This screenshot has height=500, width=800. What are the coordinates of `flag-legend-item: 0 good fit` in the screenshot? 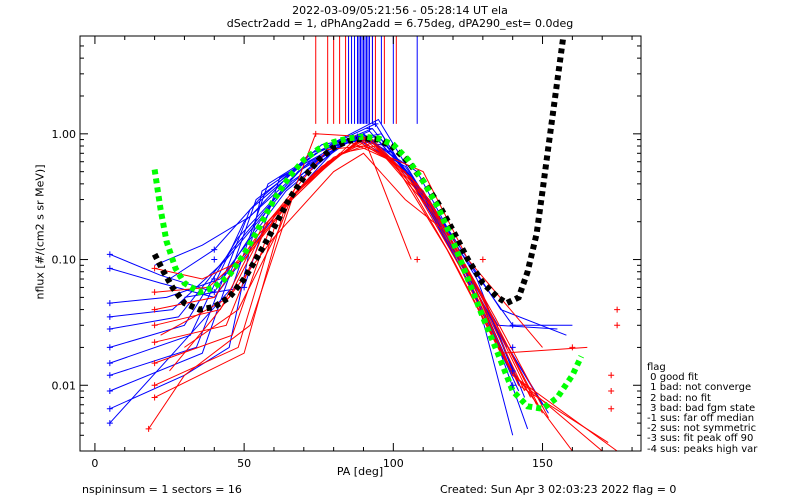 It's located at (673, 378).